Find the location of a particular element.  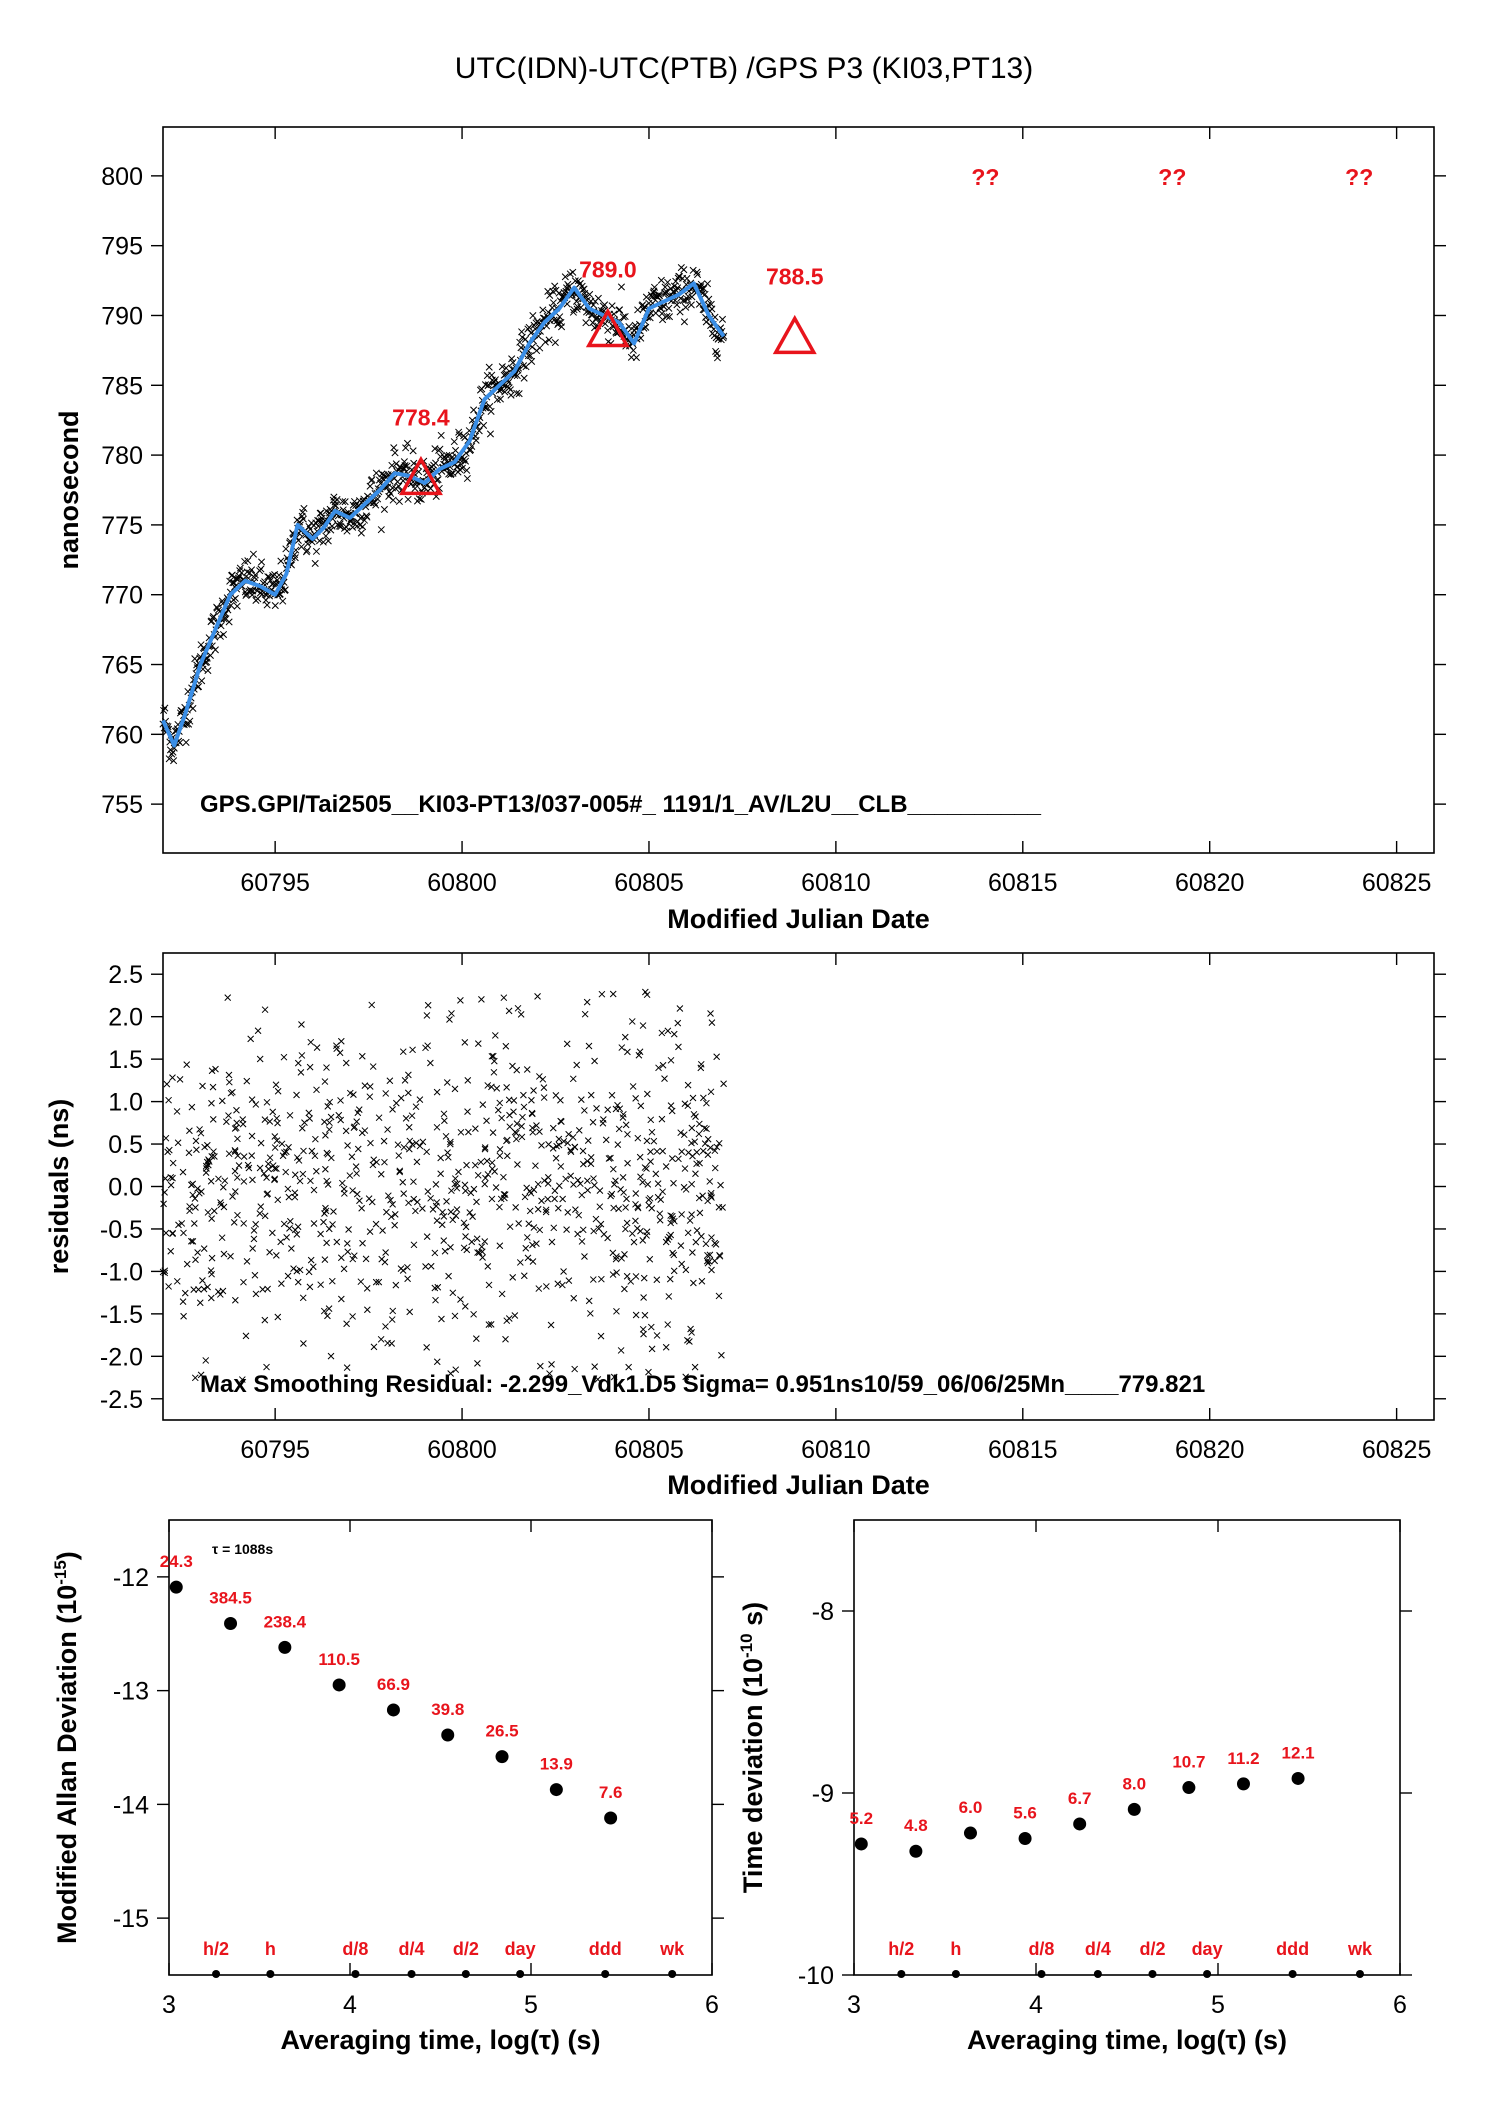

residual-y-tick-label: 1.5 is located at coordinates (125, 1060).